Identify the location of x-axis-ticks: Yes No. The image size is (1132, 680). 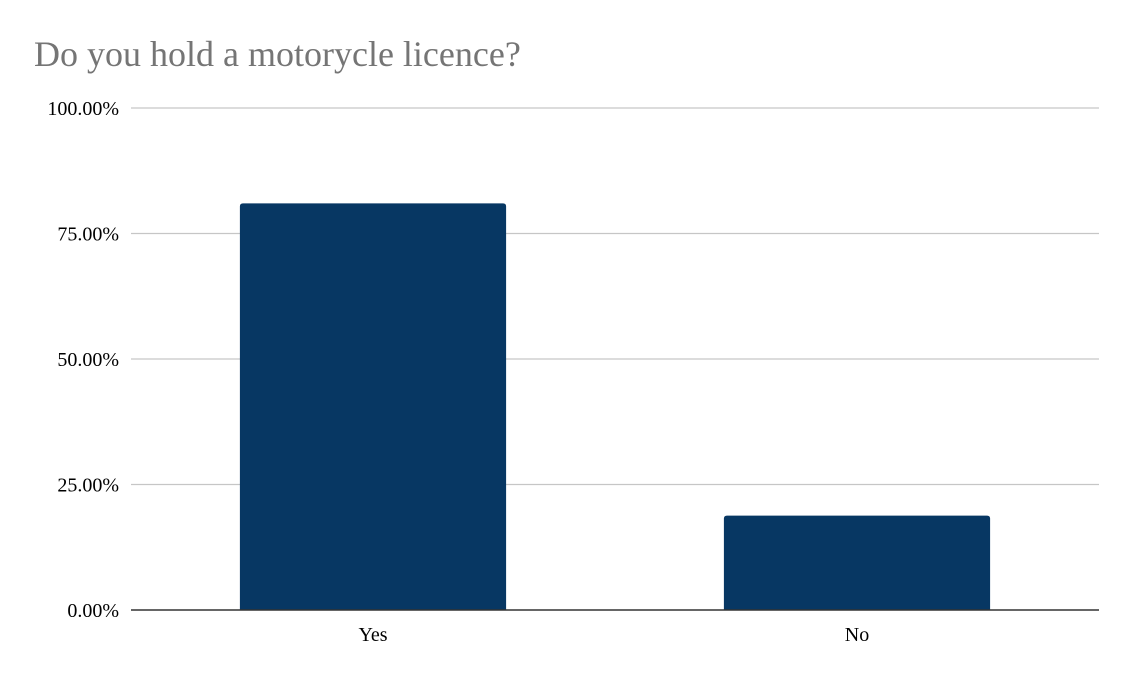
(613, 635).